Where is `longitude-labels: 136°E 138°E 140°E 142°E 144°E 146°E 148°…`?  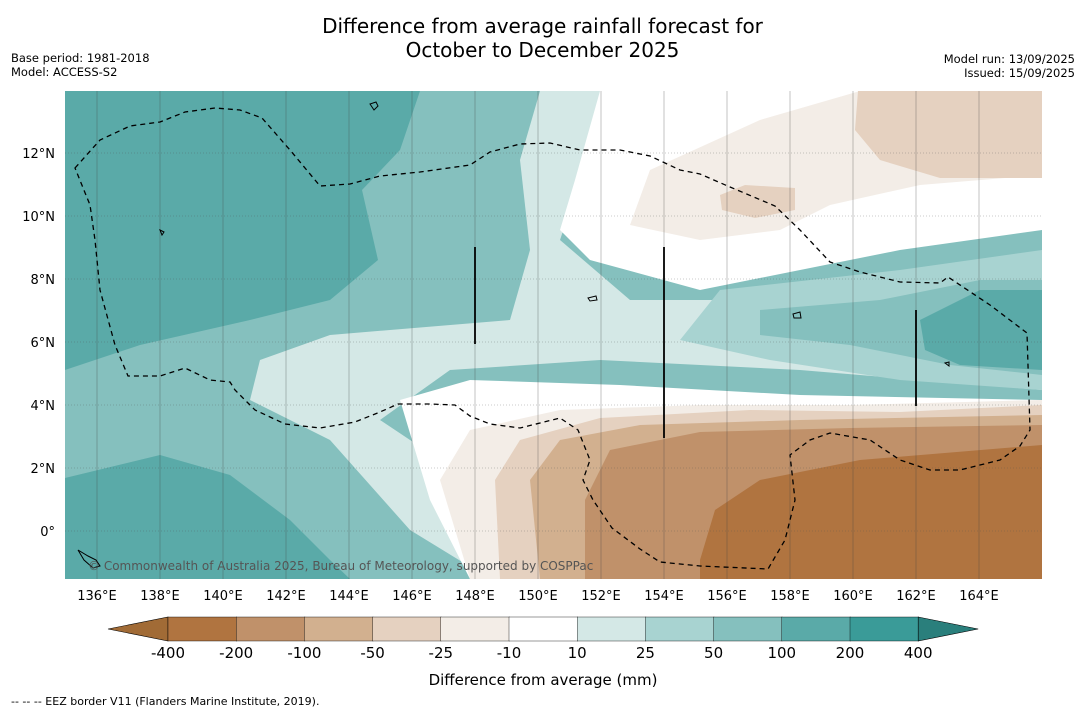
longitude-labels: 136°E 138°E 140°E 142°E 144°E 146°E 148°… is located at coordinates (538, 596).